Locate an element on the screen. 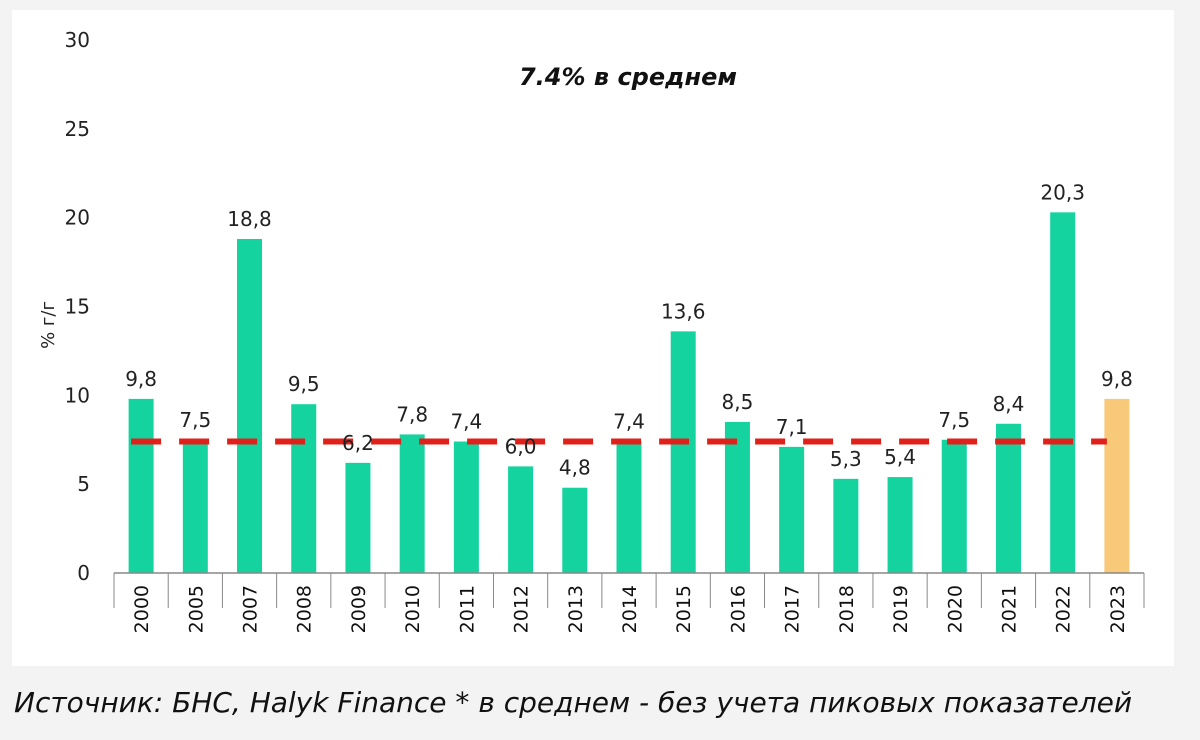  x-tick-label: 2016 is located at coordinates (738, 609).